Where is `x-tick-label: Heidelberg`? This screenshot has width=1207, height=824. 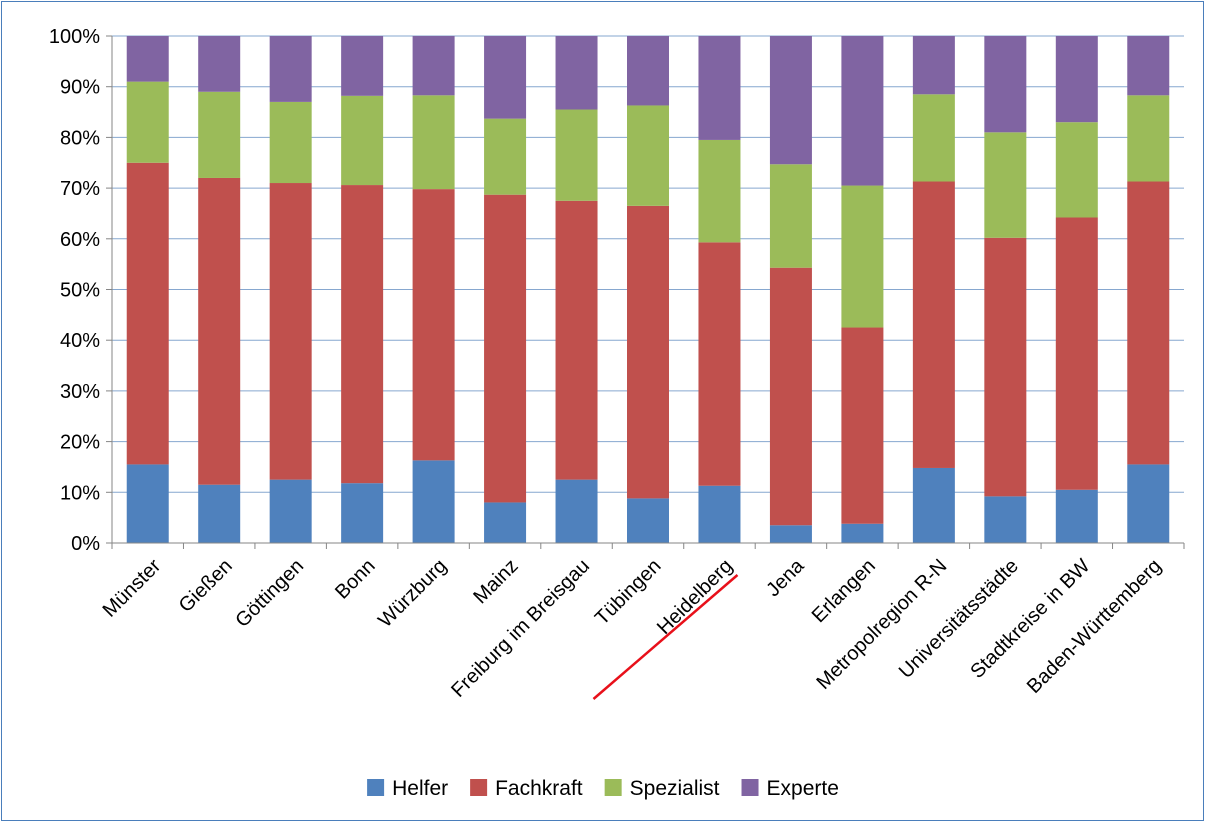
x-tick-label: Heidelberg is located at coordinates (695, 597).